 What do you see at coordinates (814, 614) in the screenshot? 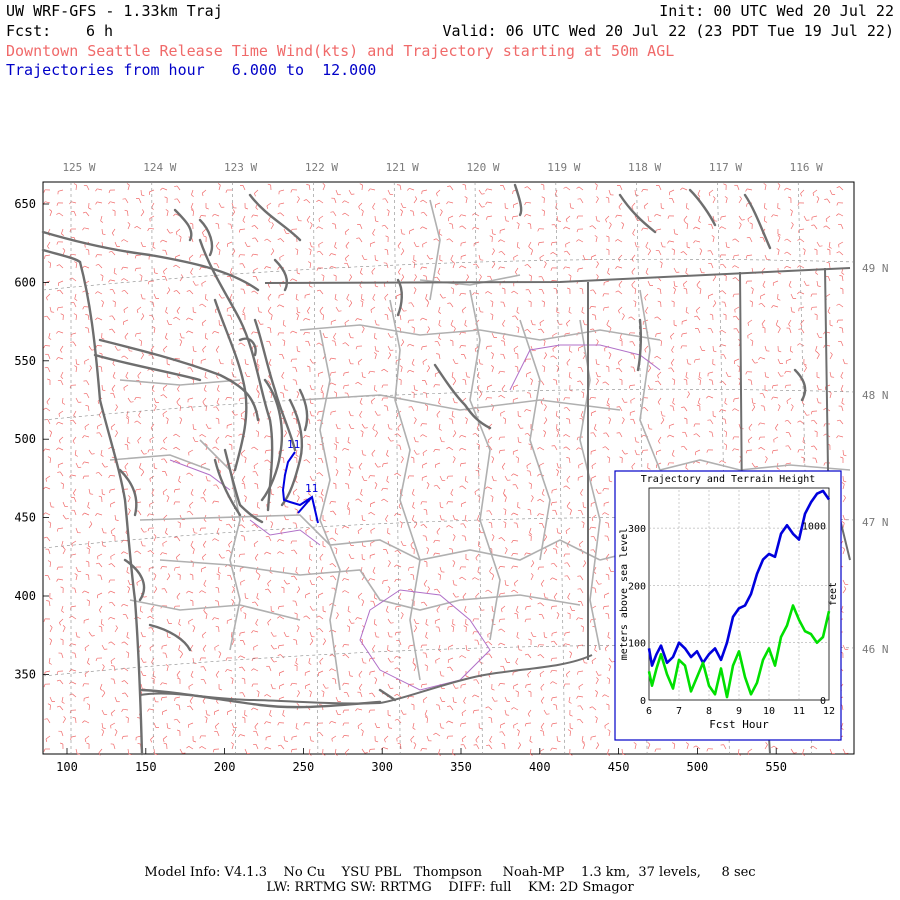
I see `inset-y-ticks-right: 0 1000` at bounding box center [814, 614].